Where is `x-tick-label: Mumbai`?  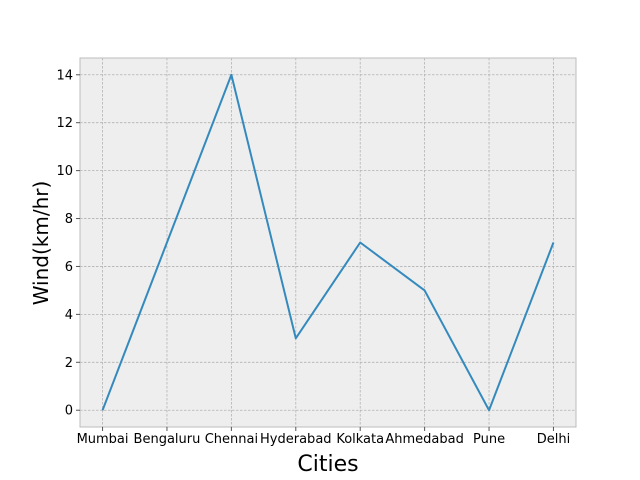
x-tick-label: Mumbai is located at coordinates (103, 439).